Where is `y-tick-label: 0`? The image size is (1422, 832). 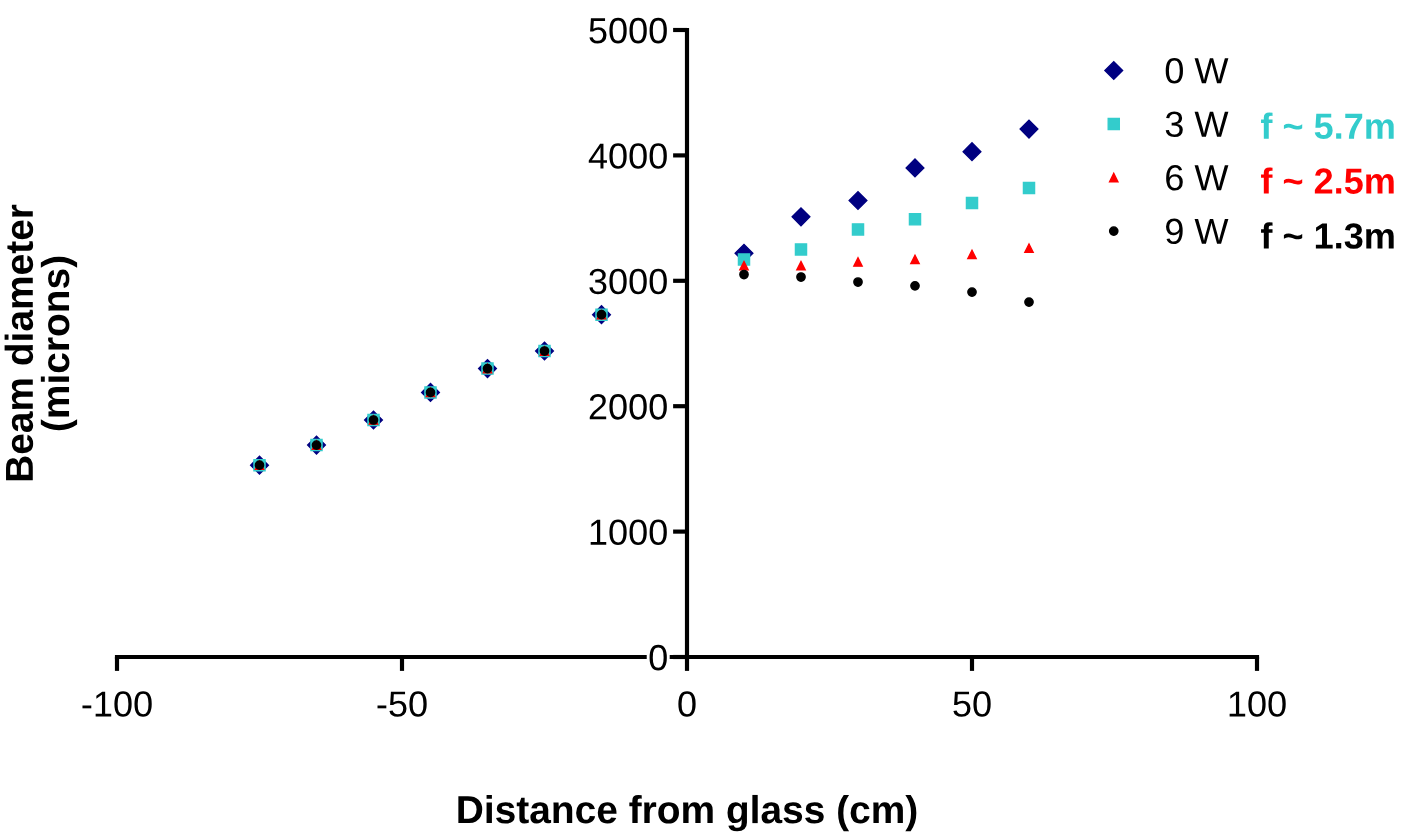 y-tick-label: 0 is located at coordinates (658, 657).